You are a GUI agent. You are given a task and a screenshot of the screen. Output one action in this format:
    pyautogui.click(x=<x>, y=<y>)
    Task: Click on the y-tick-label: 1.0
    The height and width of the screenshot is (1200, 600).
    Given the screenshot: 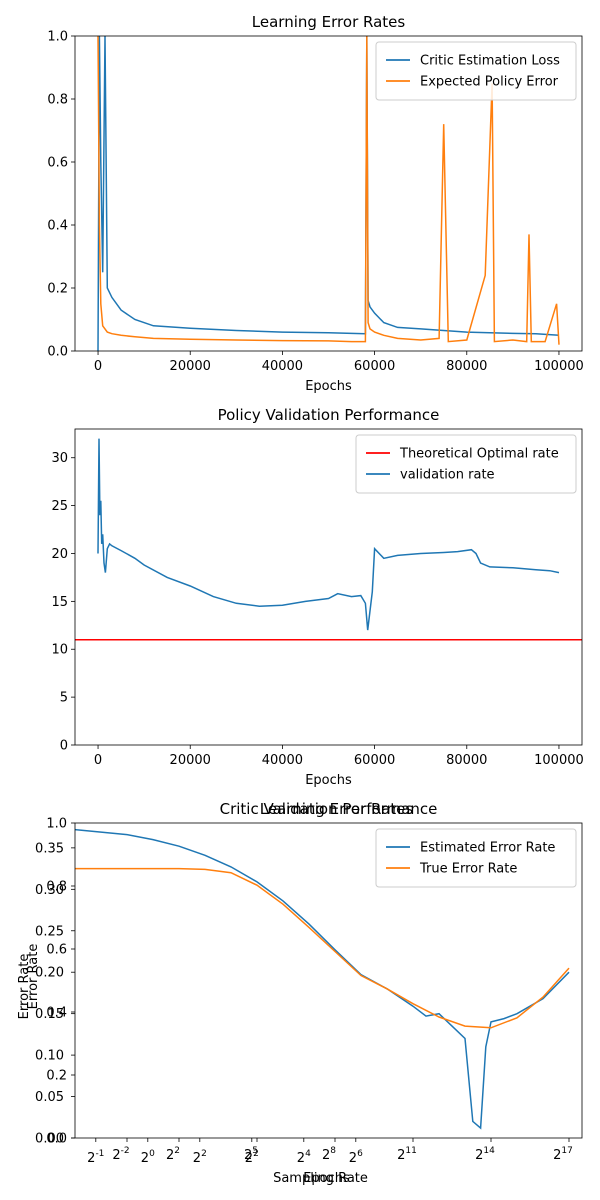 What is the action you would take?
    pyautogui.click(x=57, y=37)
    